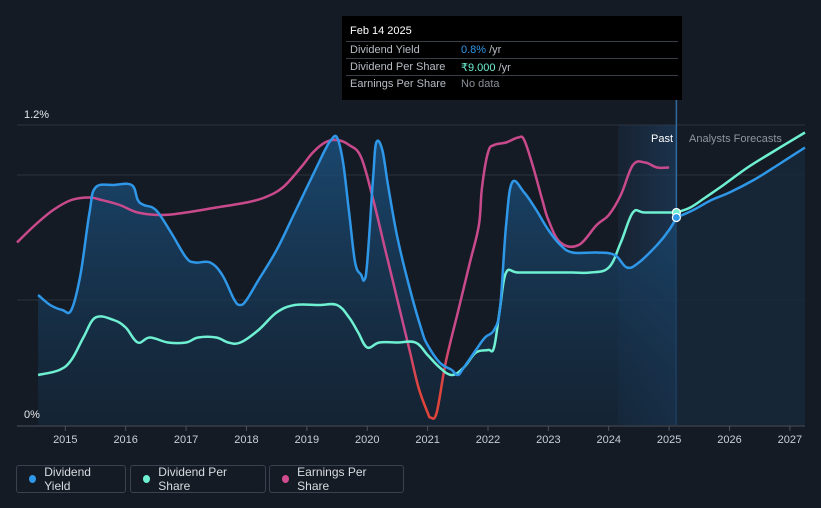 This screenshot has height=508, width=821. Describe the element at coordinates (32, 415) in the screenshot. I see `y-tick-label: 0%` at that location.